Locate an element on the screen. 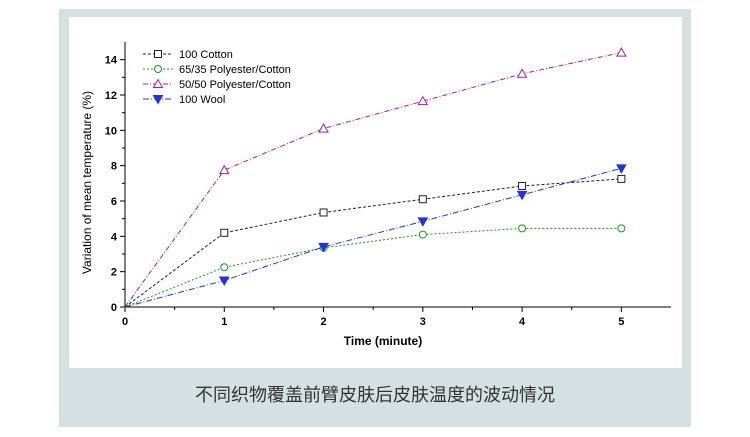 This screenshot has width=750, height=437. legend-item: 50/50 Polyester/Cotton is located at coordinates (217, 84).